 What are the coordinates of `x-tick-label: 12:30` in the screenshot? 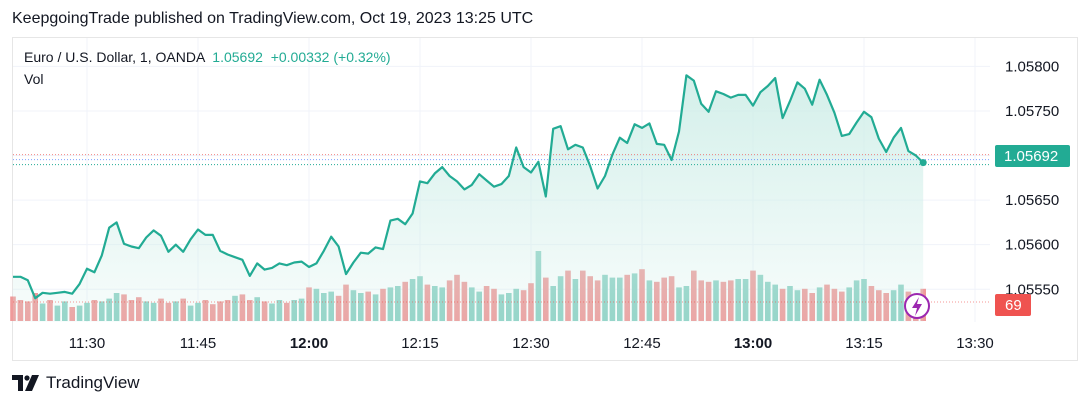 It's located at (531, 343).